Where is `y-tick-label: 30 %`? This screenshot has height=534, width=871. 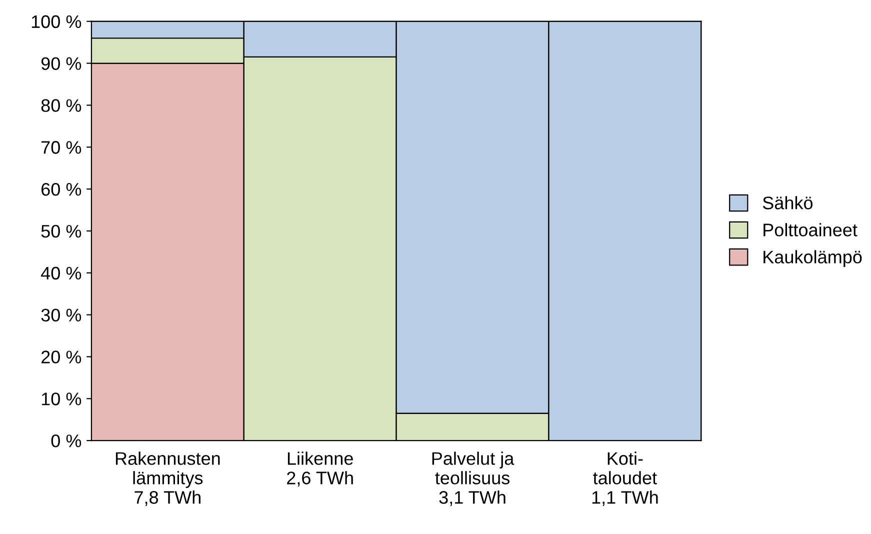
y-tick-label: 30 % is located at coordinates (61, 315).